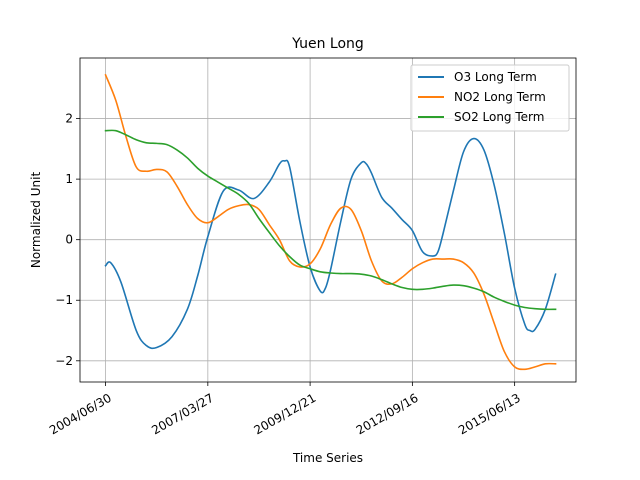  I want to click on legend-box, so click(490, 98).